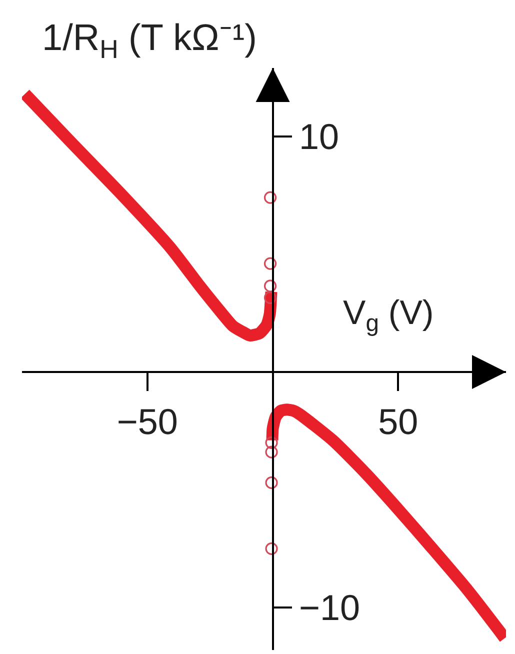 The height and width of the screenshot is (654, 515). I want to click on y-tick-label: 10, so click(319, 136).